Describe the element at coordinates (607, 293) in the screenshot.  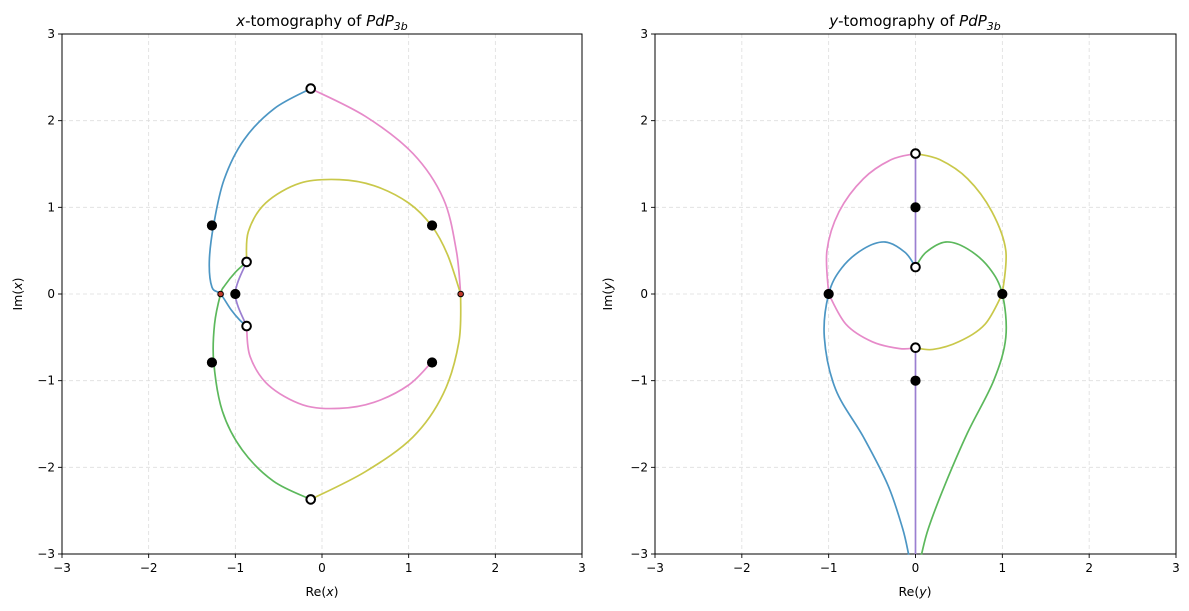
I see `y-axis-label: Im(y)` at that location.